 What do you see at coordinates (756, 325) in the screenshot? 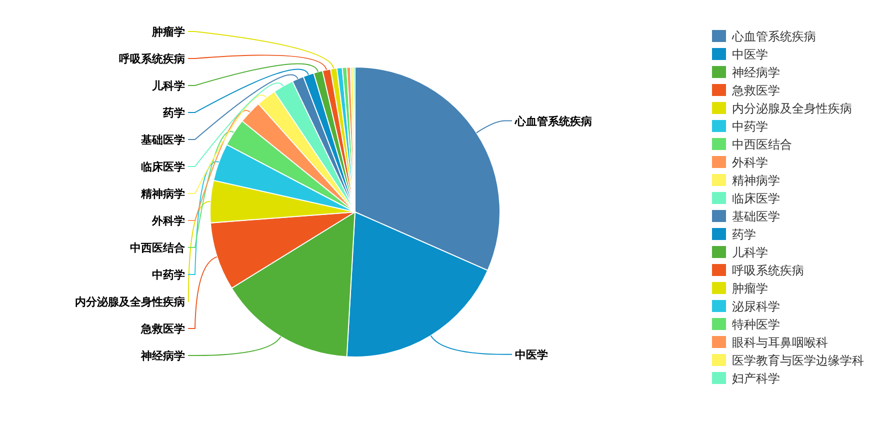
I see `legend-label: 特种医学` at bounding box center [756, 325].